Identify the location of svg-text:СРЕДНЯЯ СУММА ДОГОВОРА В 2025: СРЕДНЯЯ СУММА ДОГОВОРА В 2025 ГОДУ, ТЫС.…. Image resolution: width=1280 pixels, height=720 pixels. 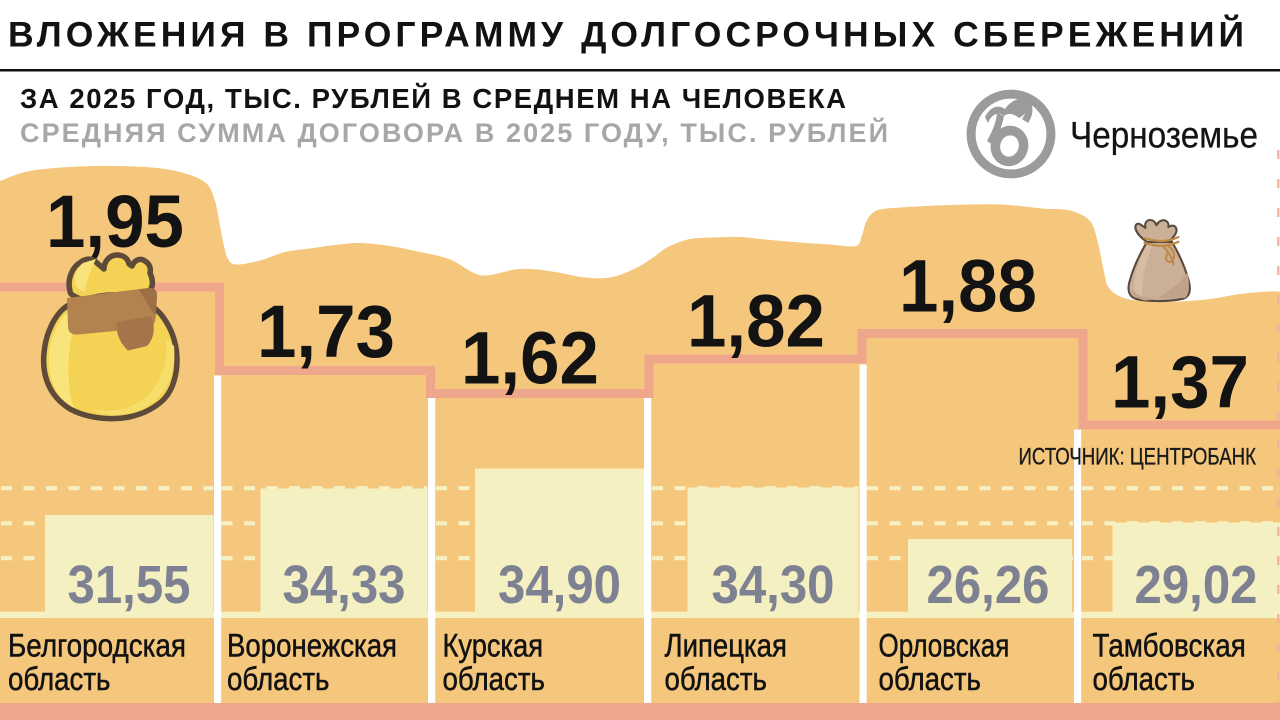
(454, 132).